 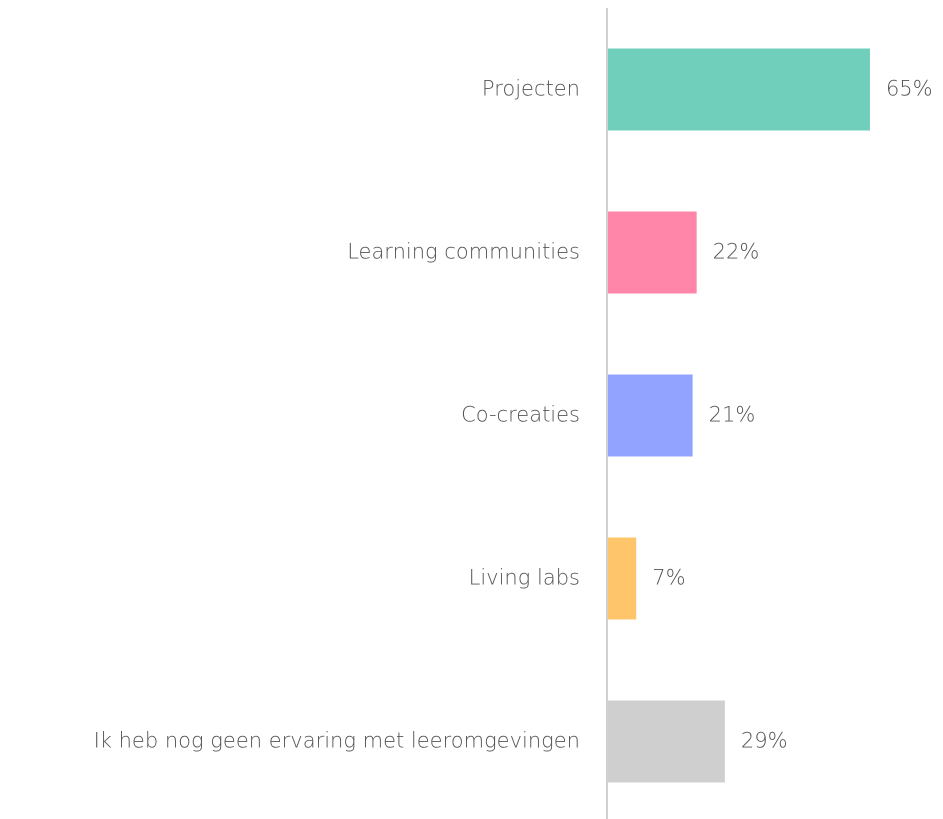 What do you see at coordinates (764, 741) in the screenshot?
I see `value-label: 29%` at bounding box center [764, 741].